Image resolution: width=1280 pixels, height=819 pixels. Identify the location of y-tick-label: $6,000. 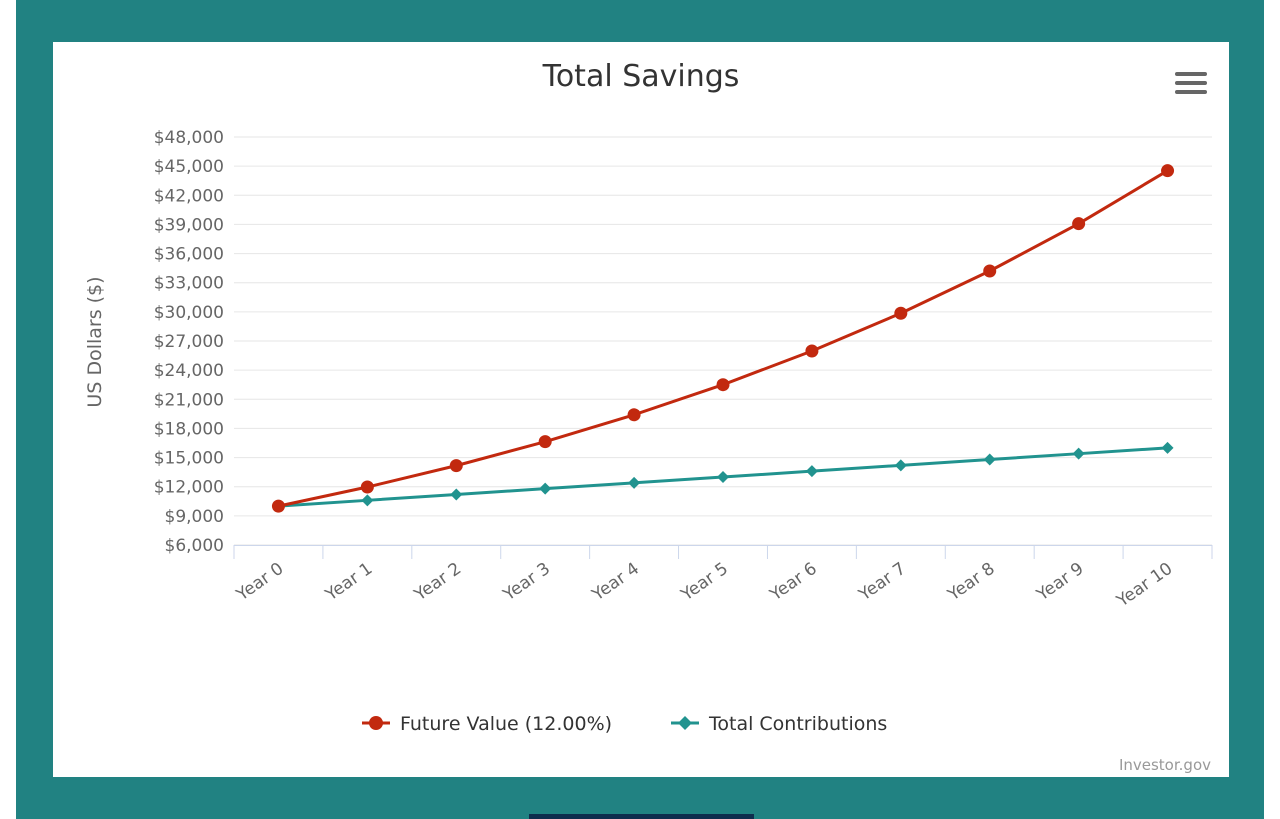
(194, 546).